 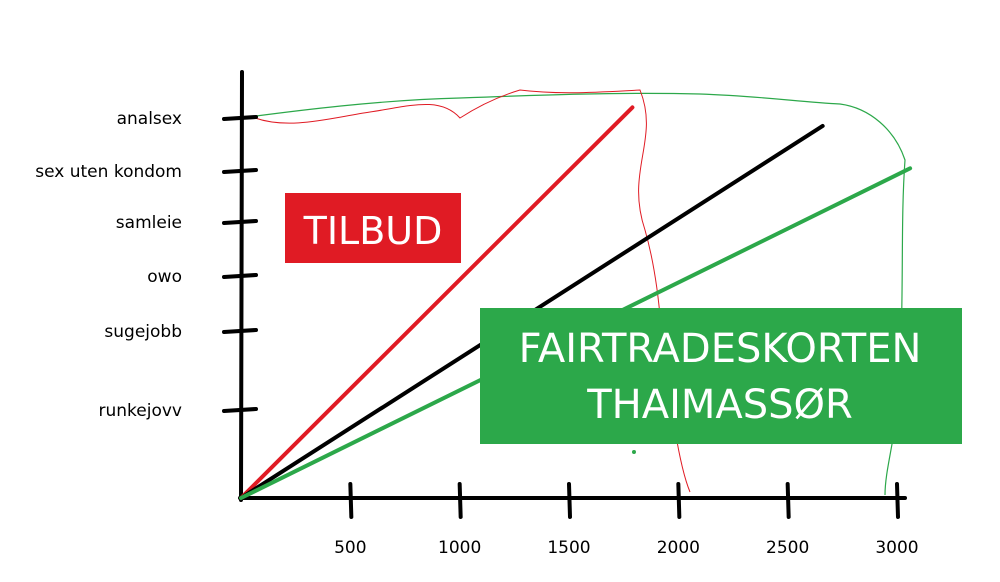 What do you see at coordinates (678, 548) in the screenshot?
I see `x-tick-label: 2000` at bounding box center [678, 548].